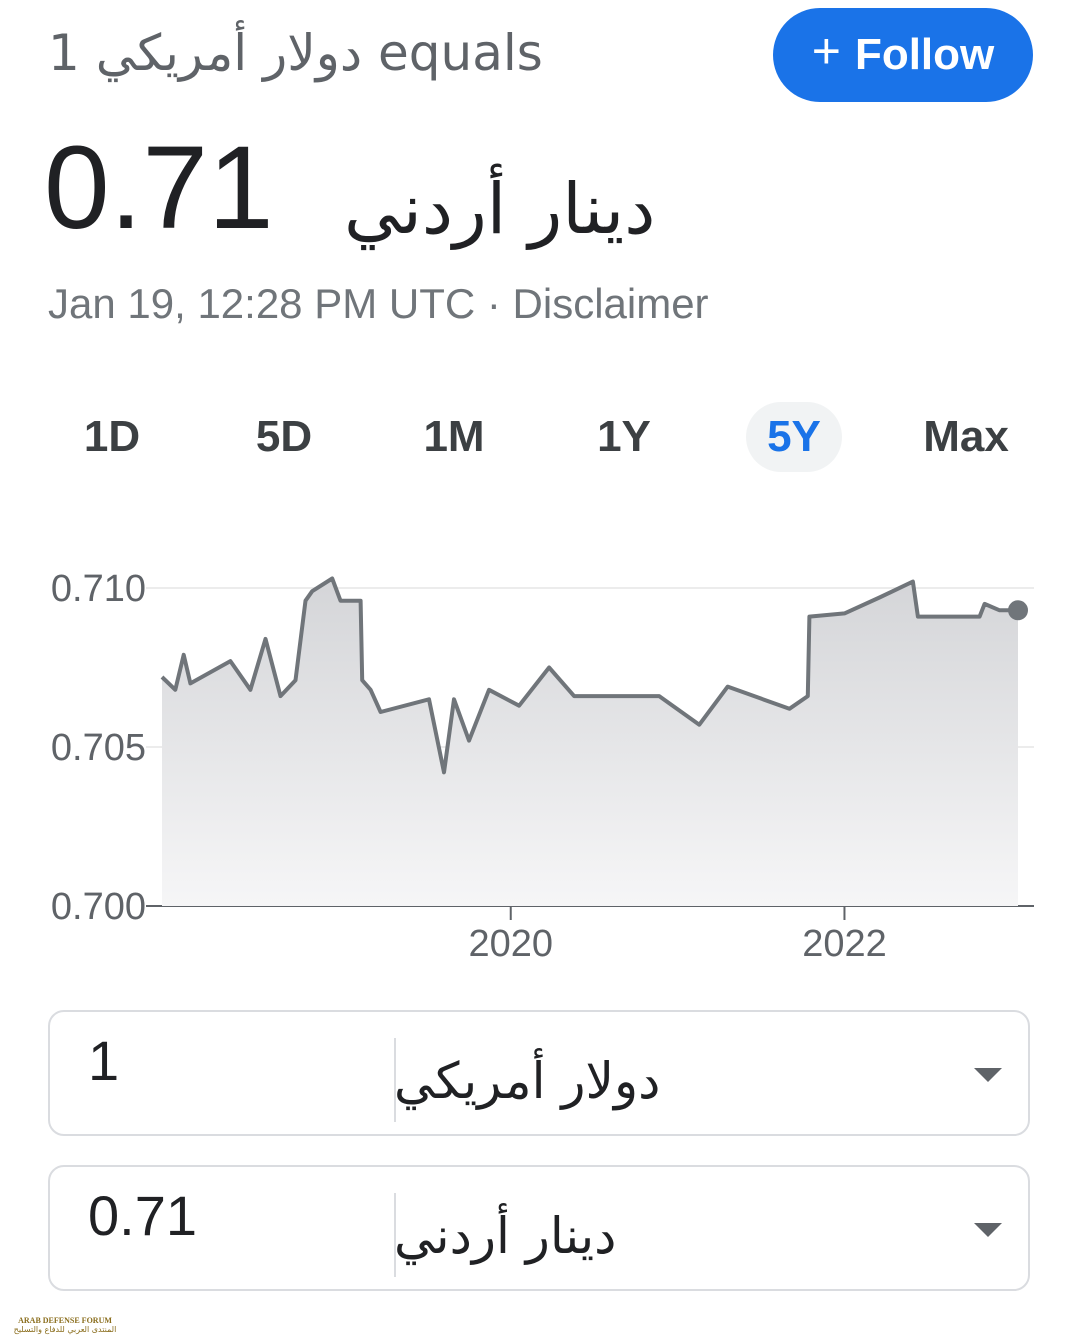 This screenshot has height=1338, width=1080. Describe the element at coordinates (142, 1215) in the screenshot. I see `amount: 0.71` at that location.